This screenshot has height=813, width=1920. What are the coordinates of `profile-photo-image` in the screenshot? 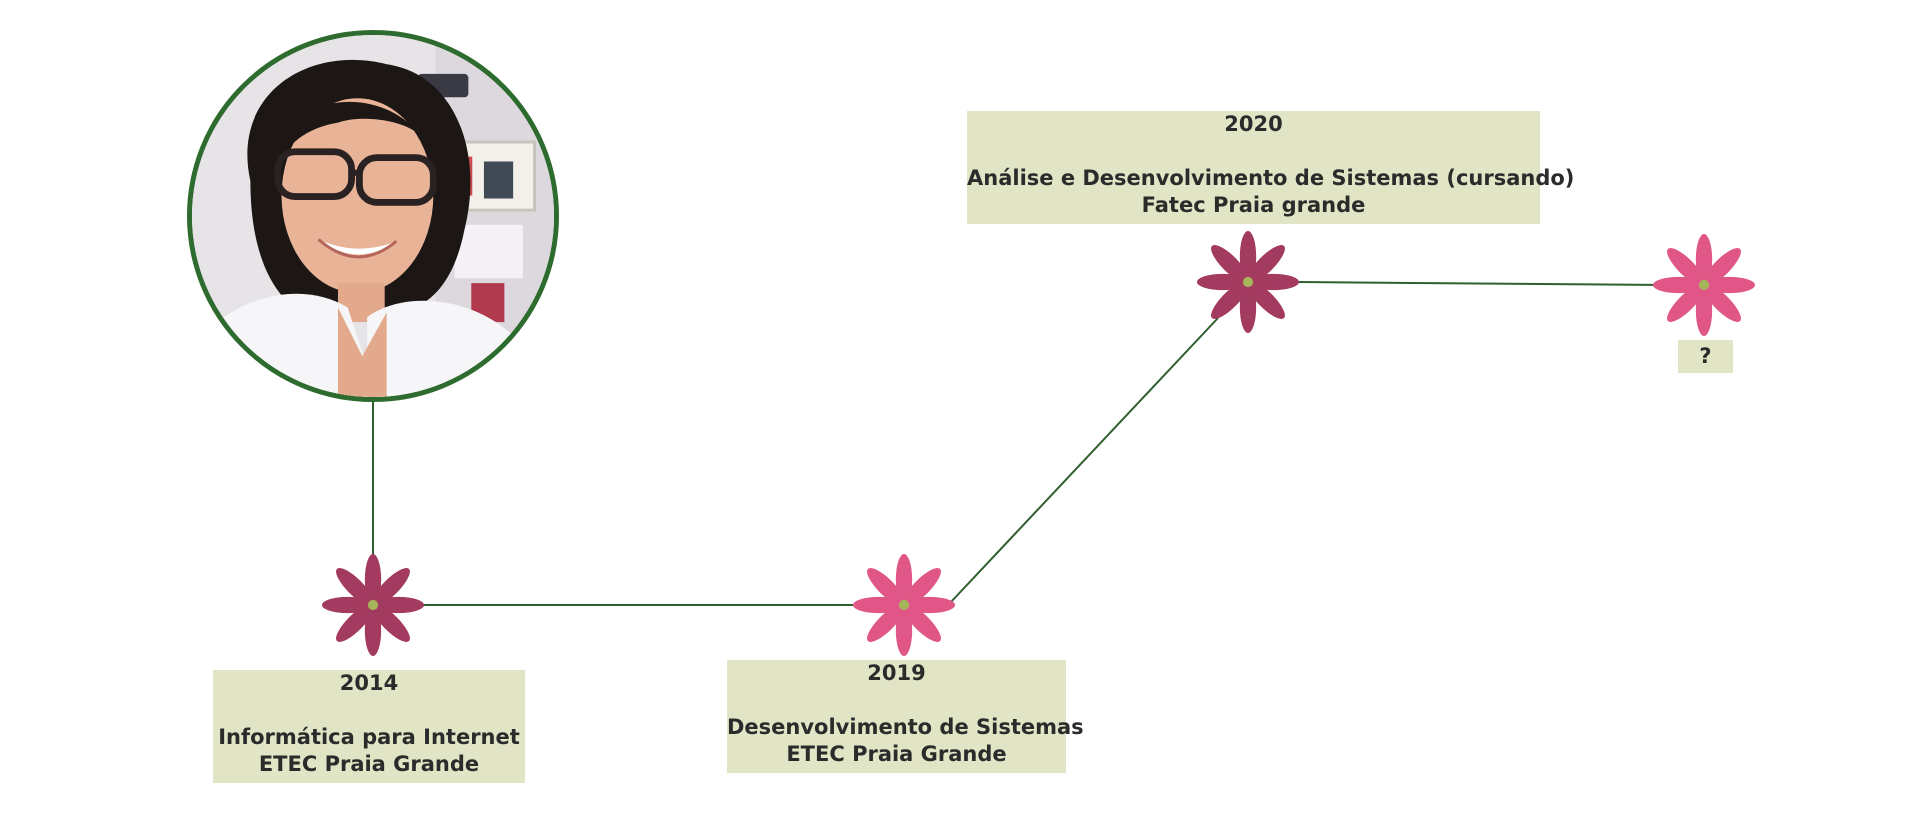 It's located at (373, 216).